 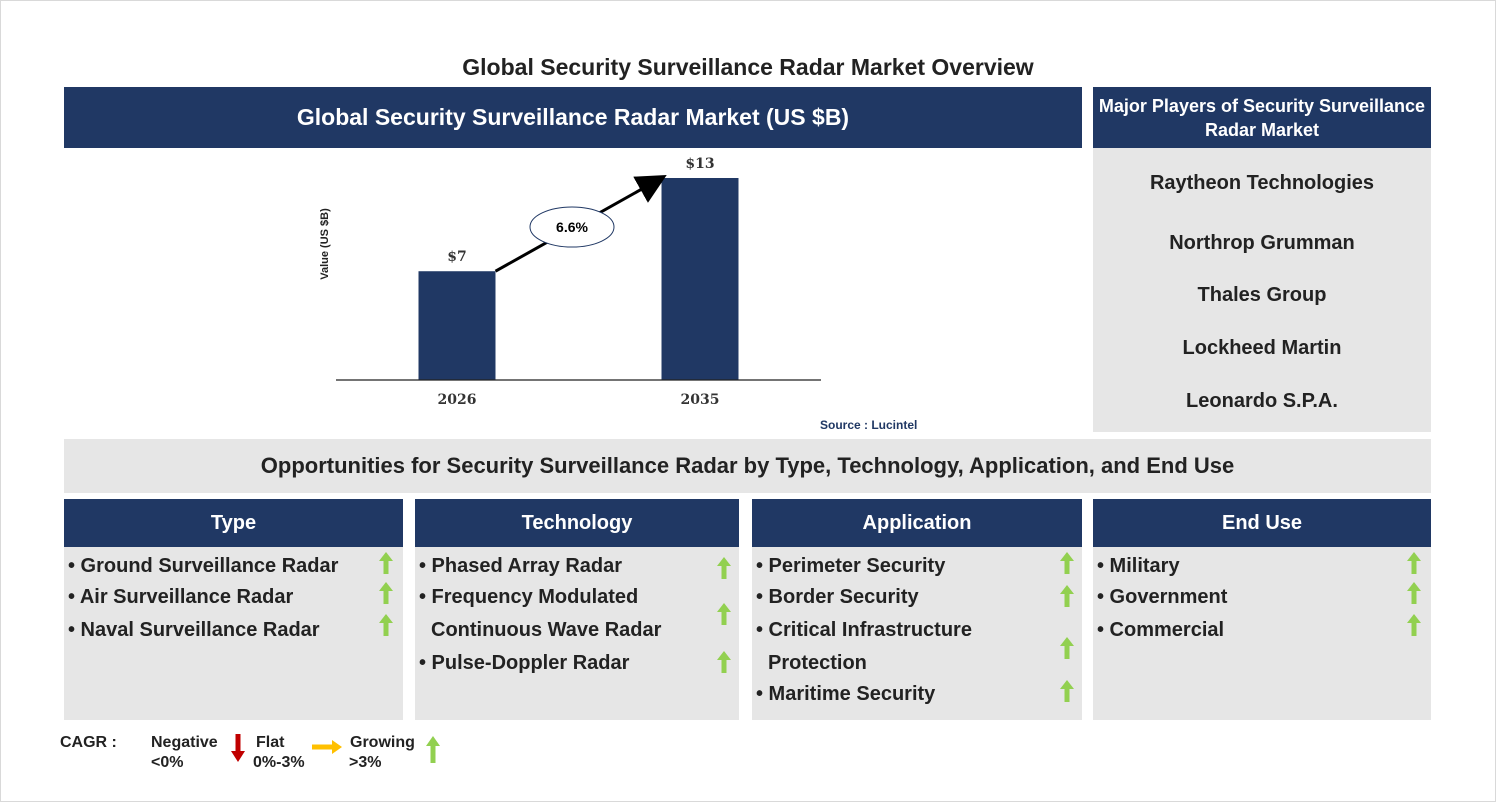 What do you see at coordinates (433, 749) in the screenshot?
I see `up-arrow-icon` at bounding box center [433, 749].